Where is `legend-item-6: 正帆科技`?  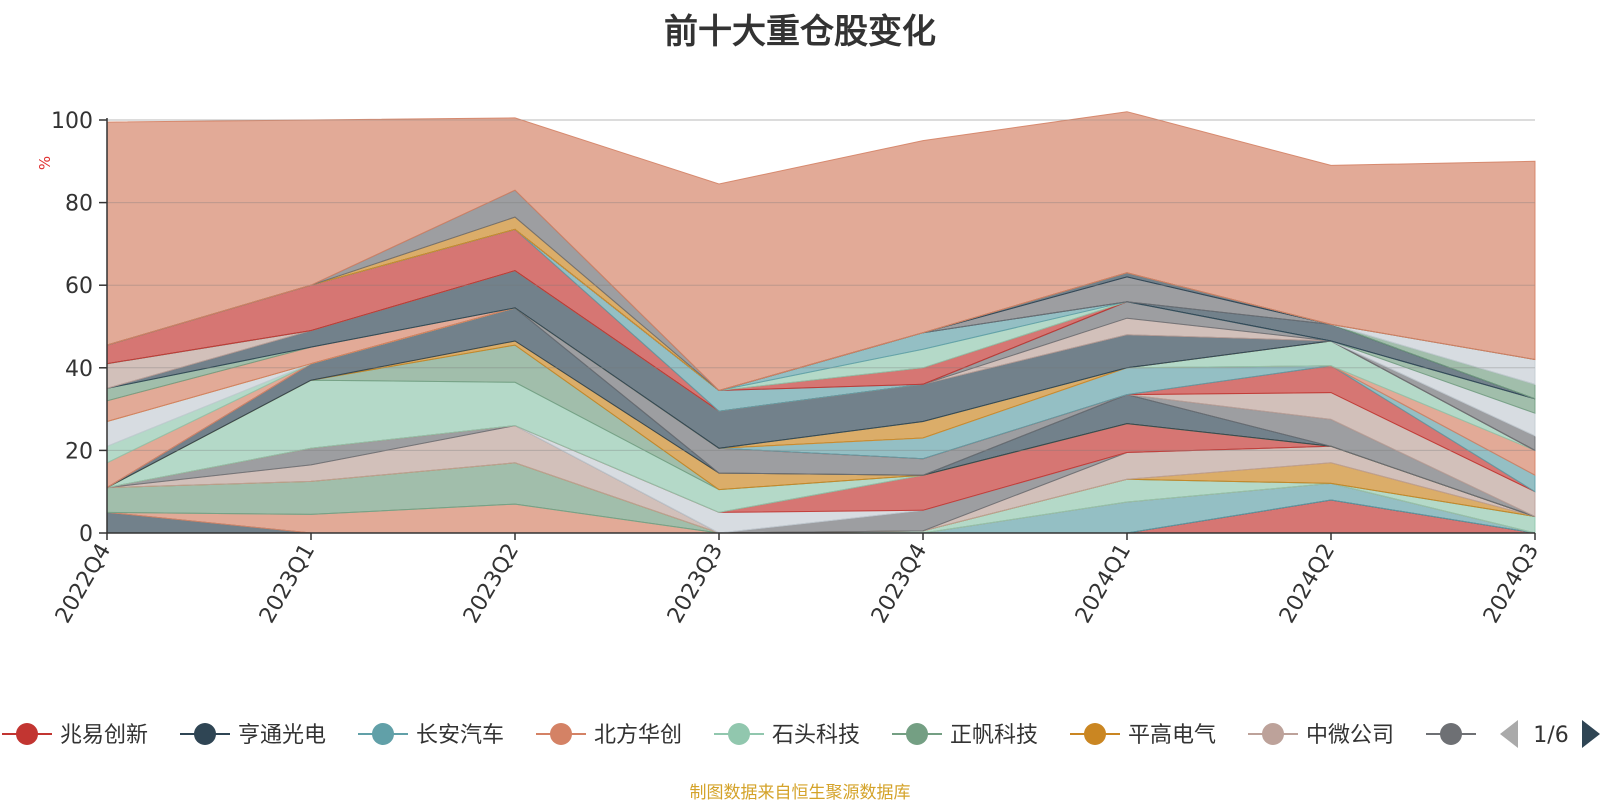 legend-item-6: 正帆科技 is located at coordinates (965, 735).